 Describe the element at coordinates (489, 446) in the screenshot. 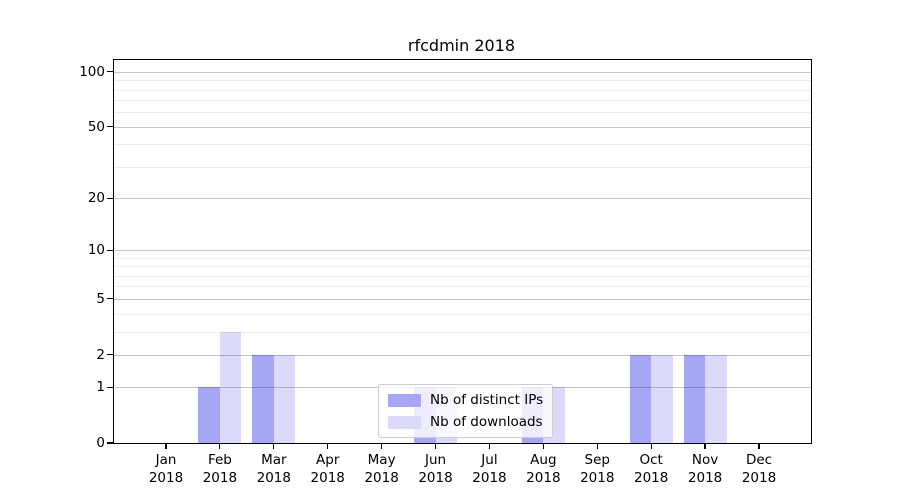

I see `x-tick-jul` at that location.